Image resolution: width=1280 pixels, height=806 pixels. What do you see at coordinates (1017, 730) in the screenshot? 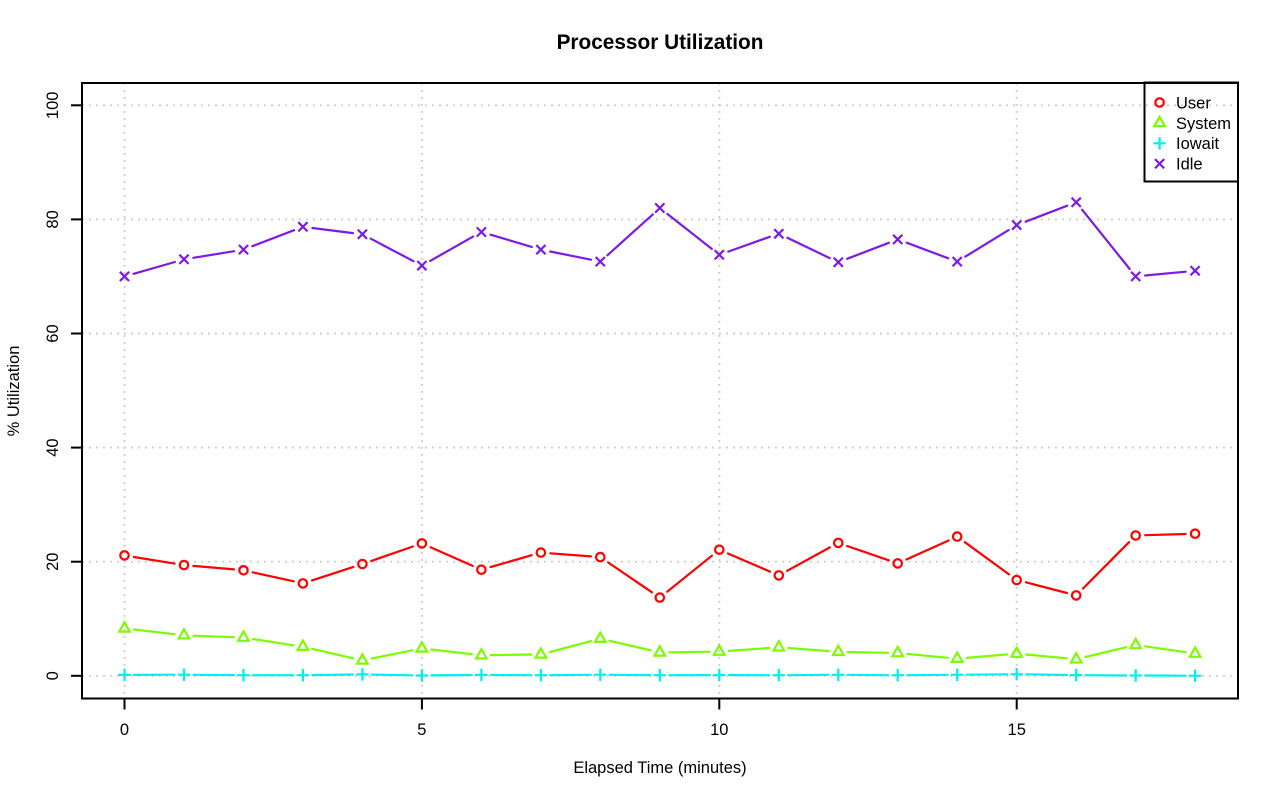
I see `svg-text: 15` at bounding box center [1017, 730].